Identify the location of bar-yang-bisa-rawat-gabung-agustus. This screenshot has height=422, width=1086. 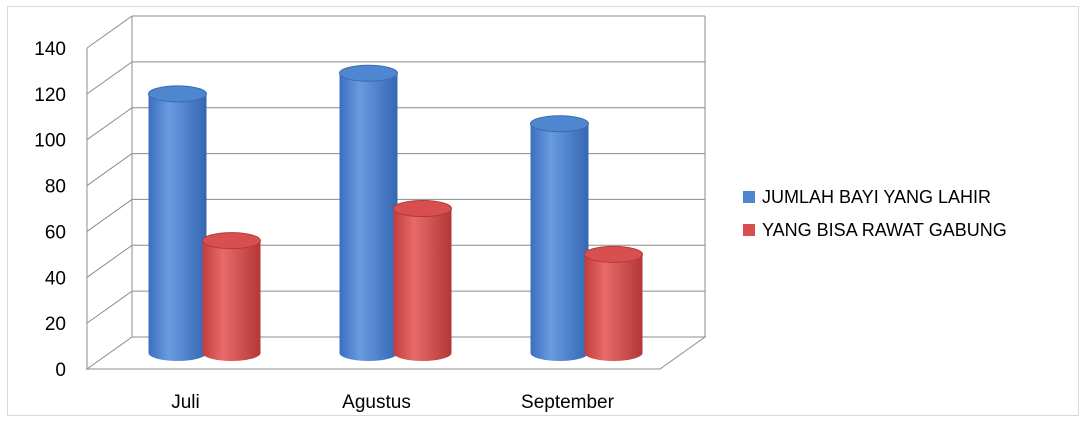
(422, 280).